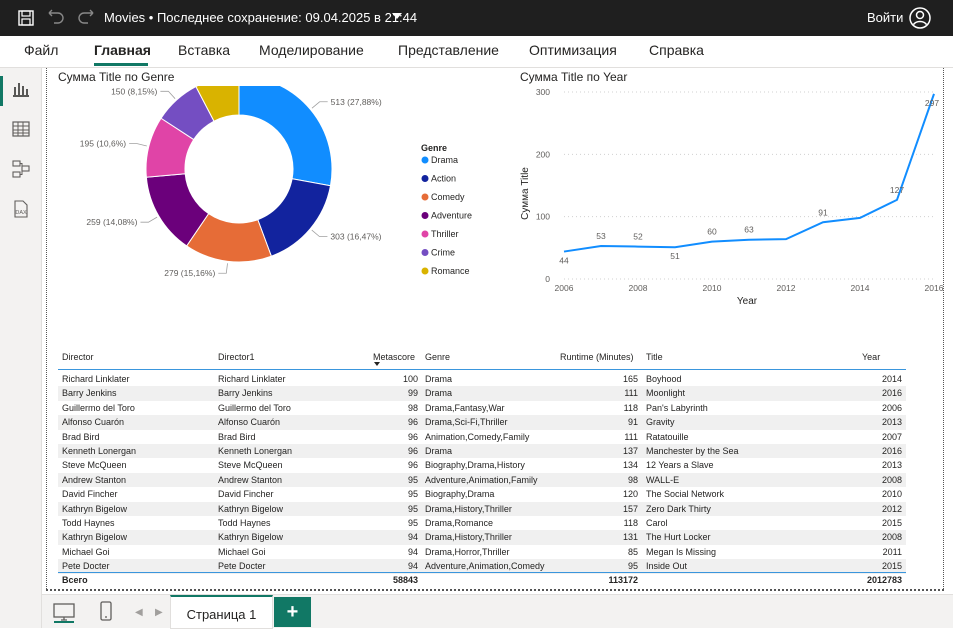 The height and width of the screenshot is (629, 953). What do you see at coordinates (663, 479) in the screenshot?
I see `cell-title: WALL-E` at bounding box center [663, 479].